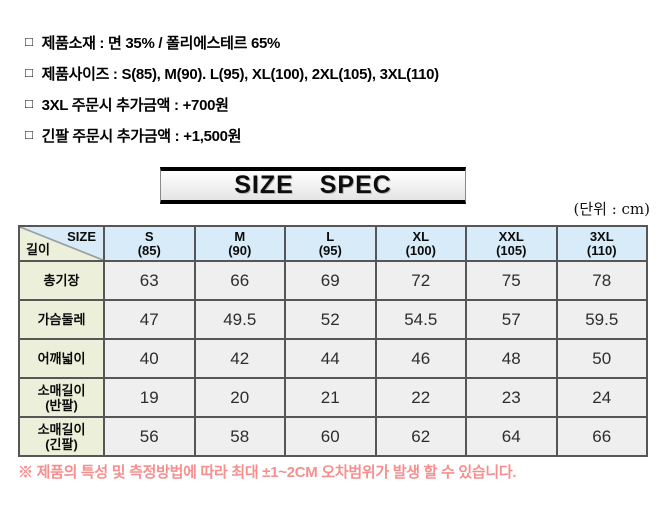 Image resolution: width=670 pixels, height=518 pixels. I want to click on surcharge-longsleeve-text: 긴팔 주문시 추가금액 : +1,500원, so click(141, 136).